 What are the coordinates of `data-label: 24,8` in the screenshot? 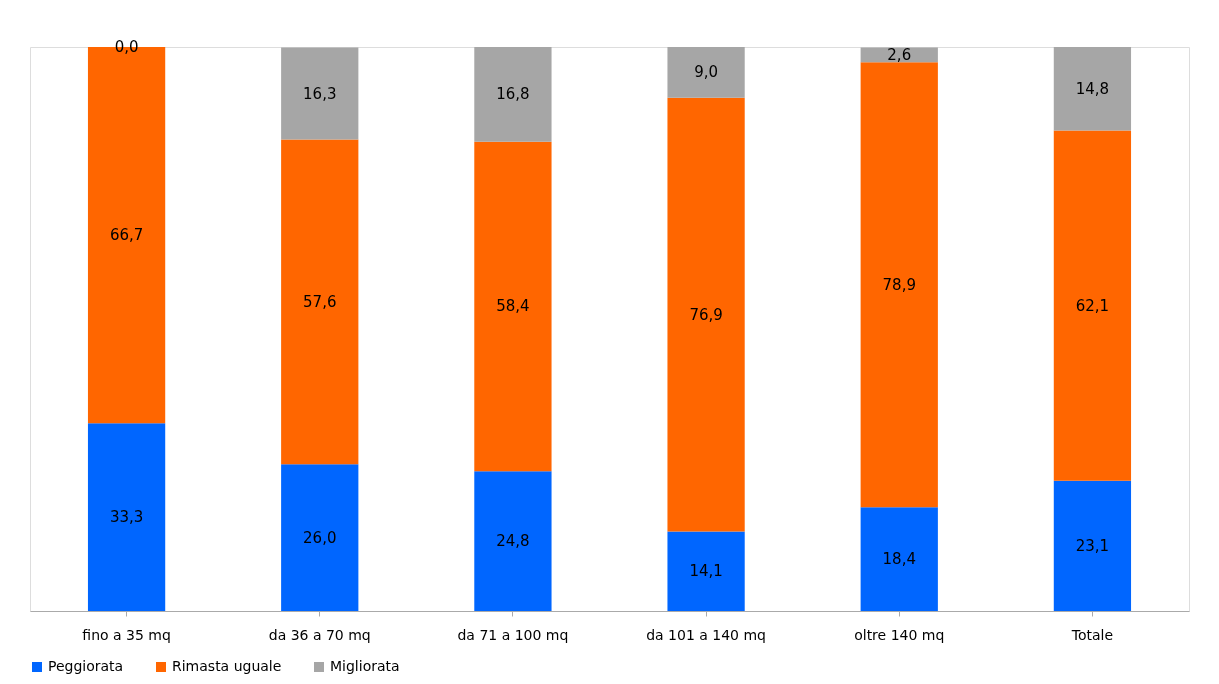 It's located at (513, 541).